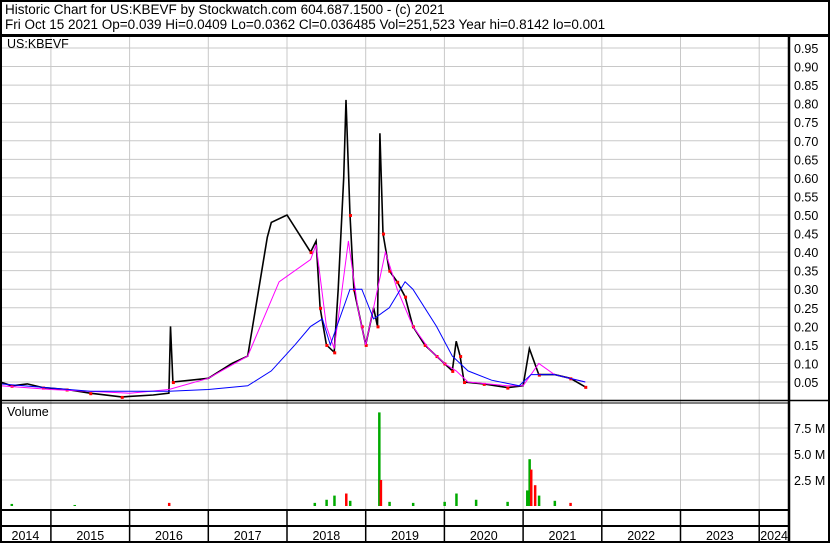 This screenshot has width=830, height=543. I want to click on x-tick-label: 2014, so click(26, 536).